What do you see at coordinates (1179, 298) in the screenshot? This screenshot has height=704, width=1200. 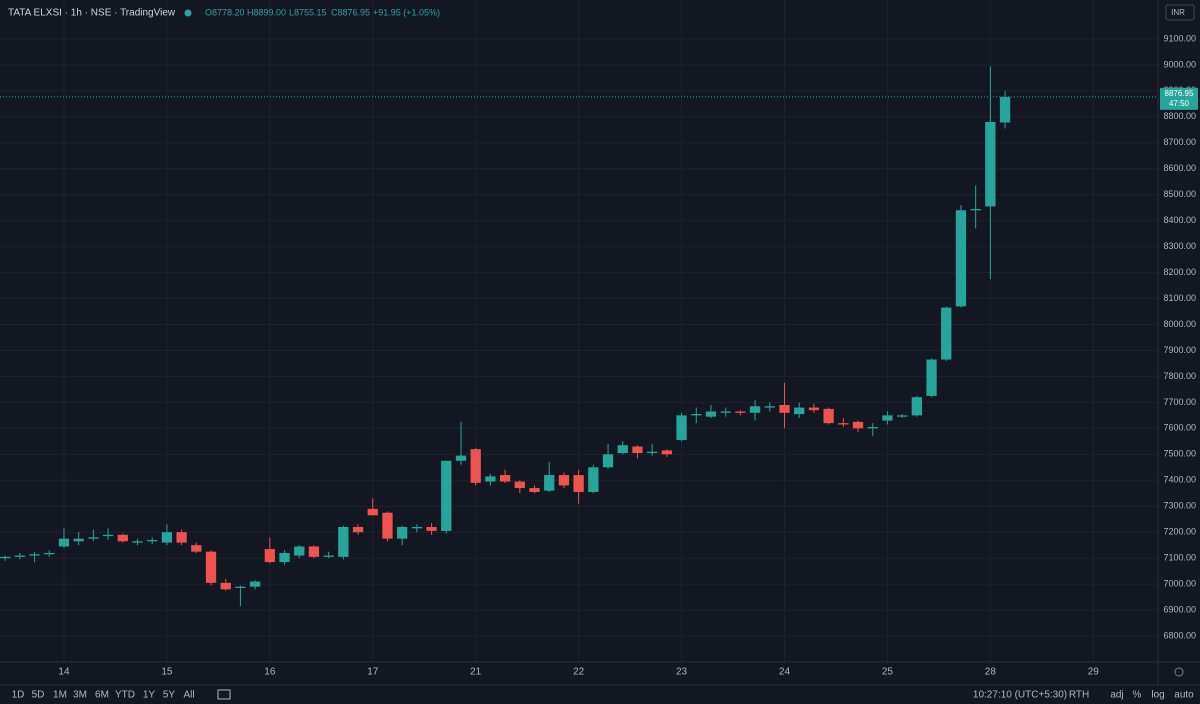 I see `y-tick-label: 8100.00` at bounding box center [1179, 298].